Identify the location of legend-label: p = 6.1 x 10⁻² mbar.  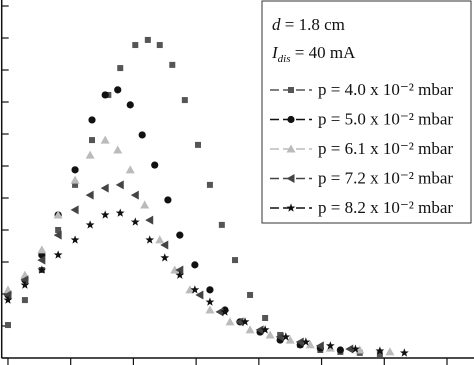
(385, 148).